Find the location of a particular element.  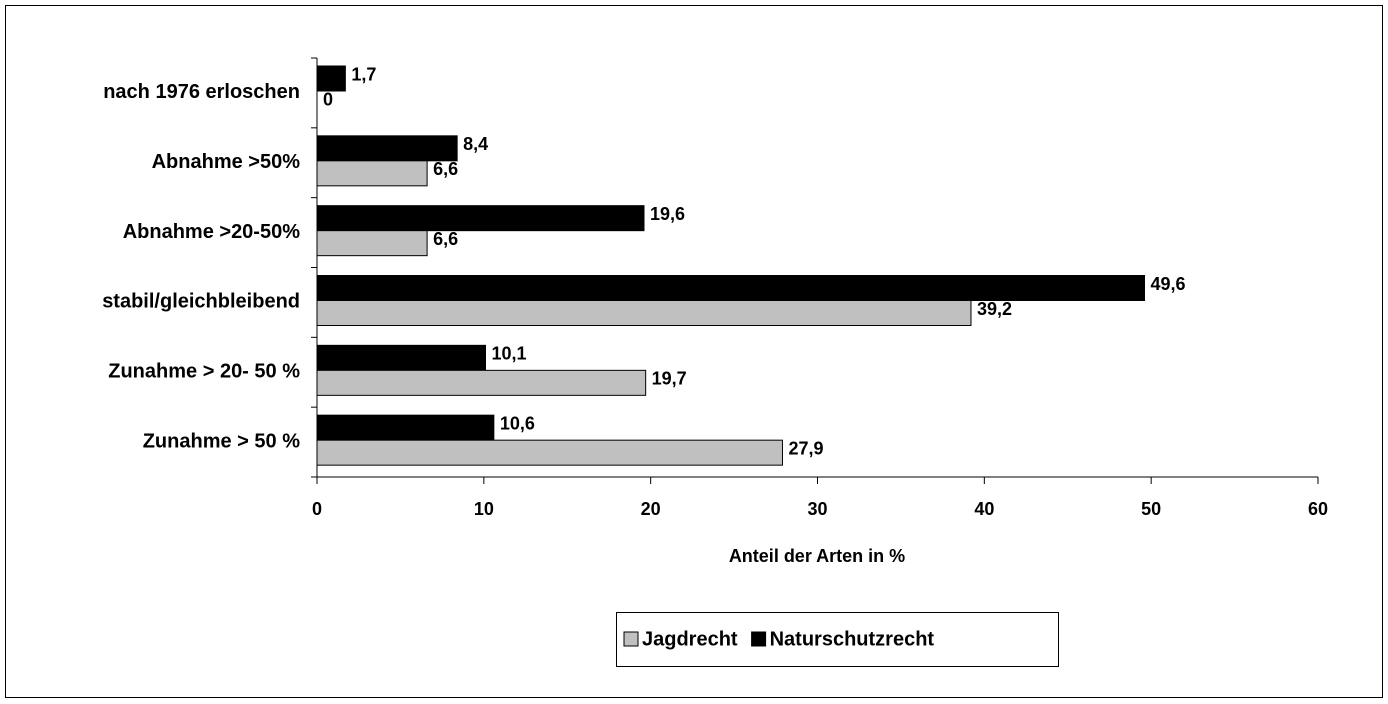

value-label: 27,9 is located at coordinates (805, 448).